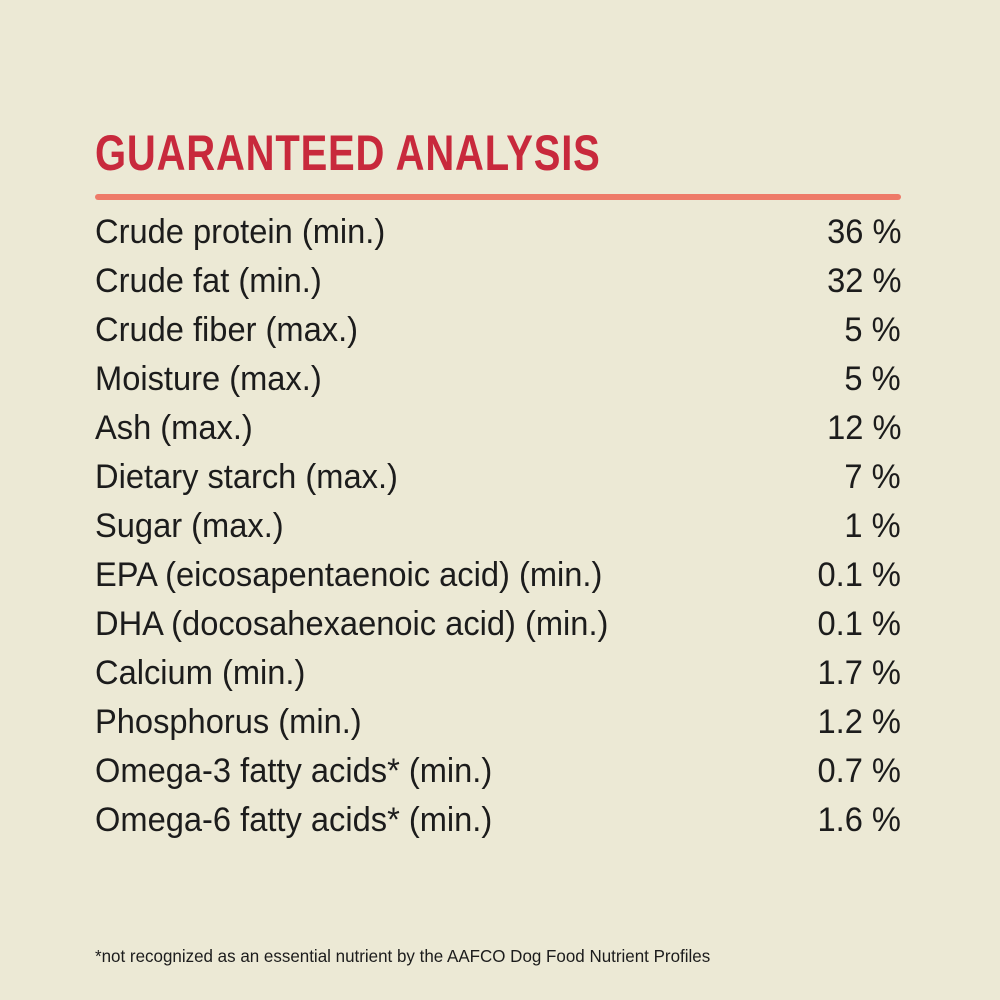 Image resolution: width=1000 pixels, height=1000 pixels. Describe the element at coordinates (859, 771) in the screenshot. I see `nutrient-value: 0.7 %` at that location.